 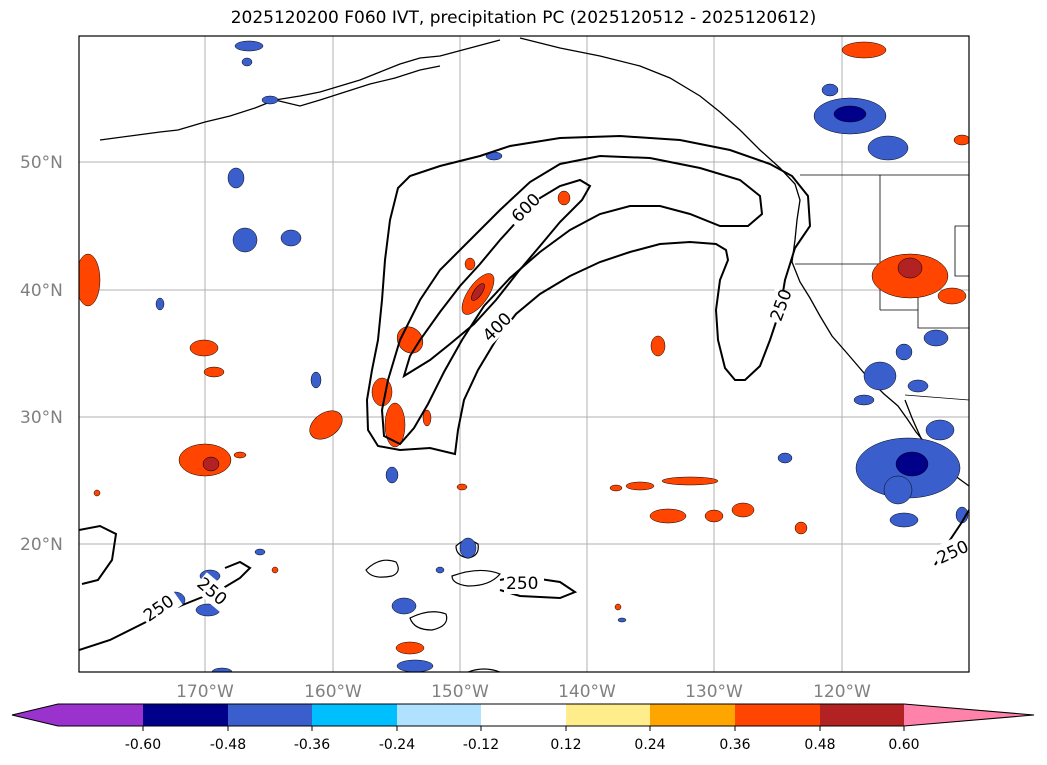 I want to click on colorbar-ticks, so click(x=523, y=728).